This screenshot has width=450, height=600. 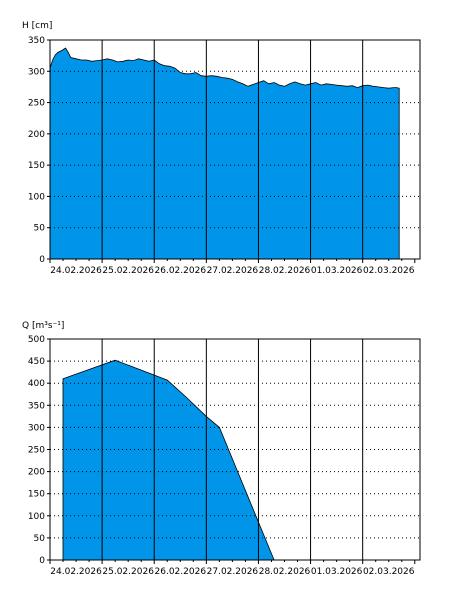 I want to click on y-ticks: 0 50 100 150 200 250 300 350 400 450 500, so click(x=39, y=450).